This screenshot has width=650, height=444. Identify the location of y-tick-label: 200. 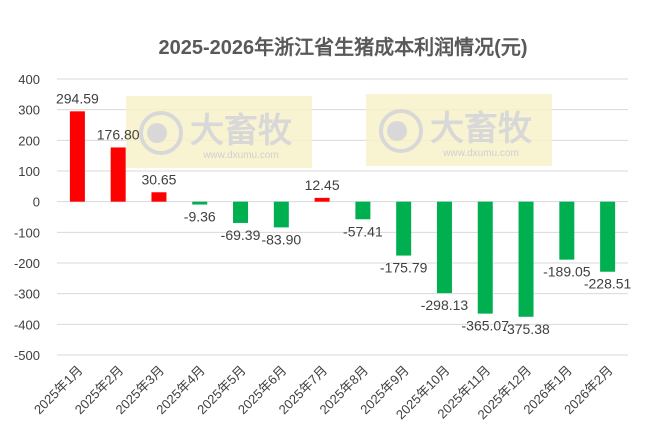
(29, 140).